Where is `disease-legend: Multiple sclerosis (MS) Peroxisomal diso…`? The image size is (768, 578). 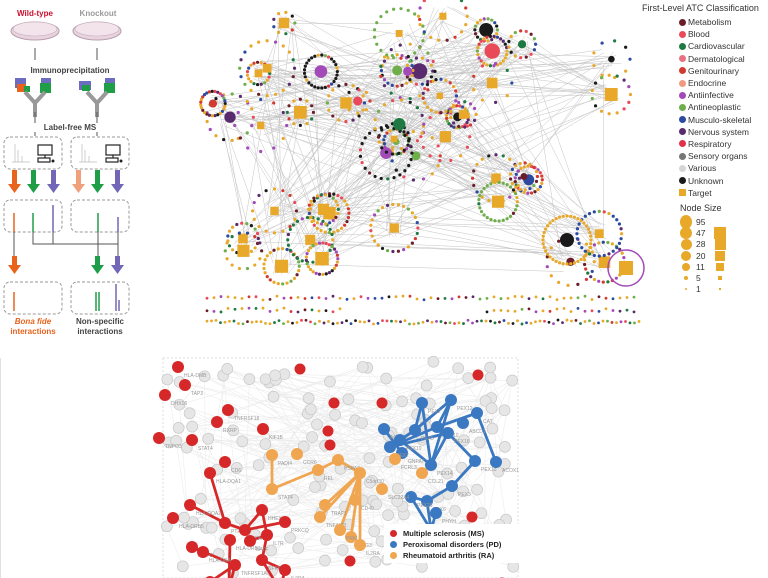
disease-legend: Multiple sclerosis (MS) Peroxisomal diso… is located at coordinates (454, 543).